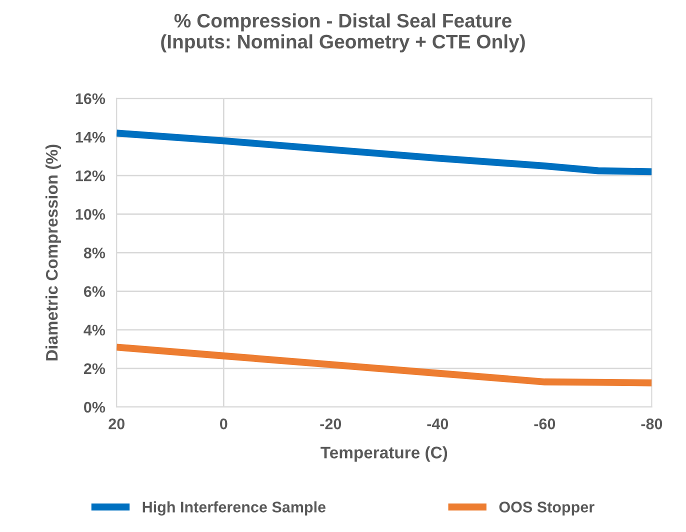 The width and height of the screenshot is (686, 532). Describe the element at coordinates (116, 424) in the screenshot. I see `x-tick-label: 20` at that location.